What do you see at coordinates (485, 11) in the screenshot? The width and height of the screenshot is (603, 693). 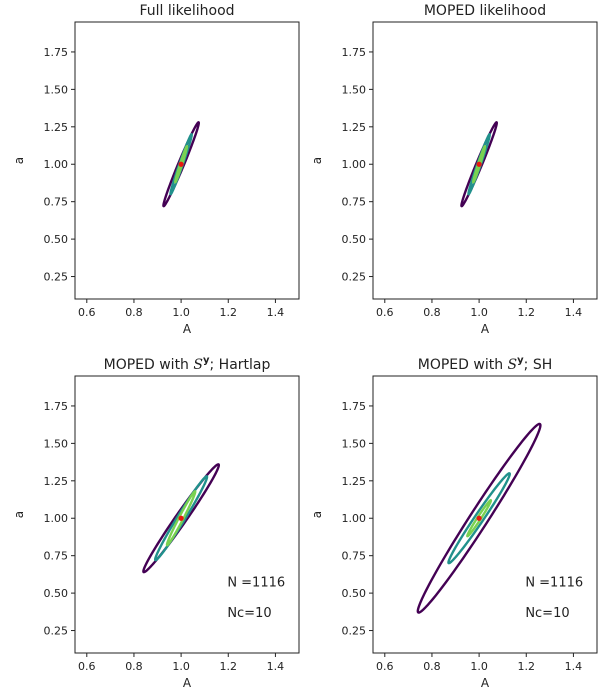 I see `subplot-title: MOPED likelihood` at bounding box center [485, 11].